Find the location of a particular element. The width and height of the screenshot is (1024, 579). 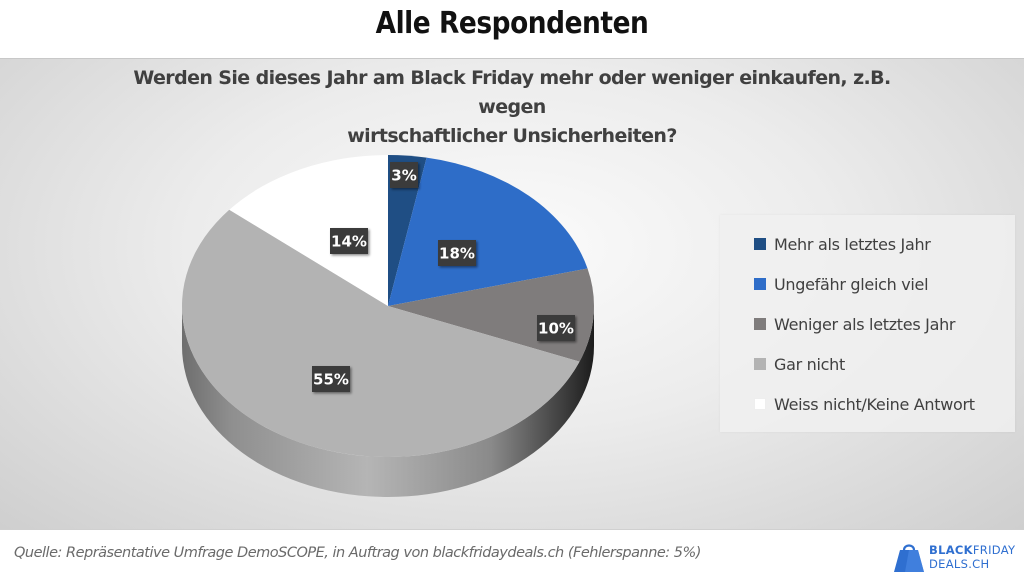

data-label-text: 14% is located at coordinates (349, 242).